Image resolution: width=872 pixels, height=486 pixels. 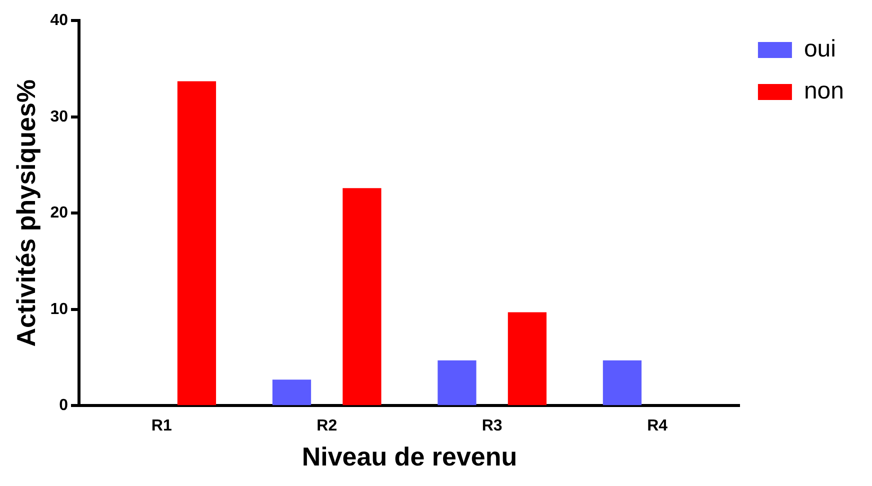 I want to click on y-tick-label: 20, so click(x=59, y=213).